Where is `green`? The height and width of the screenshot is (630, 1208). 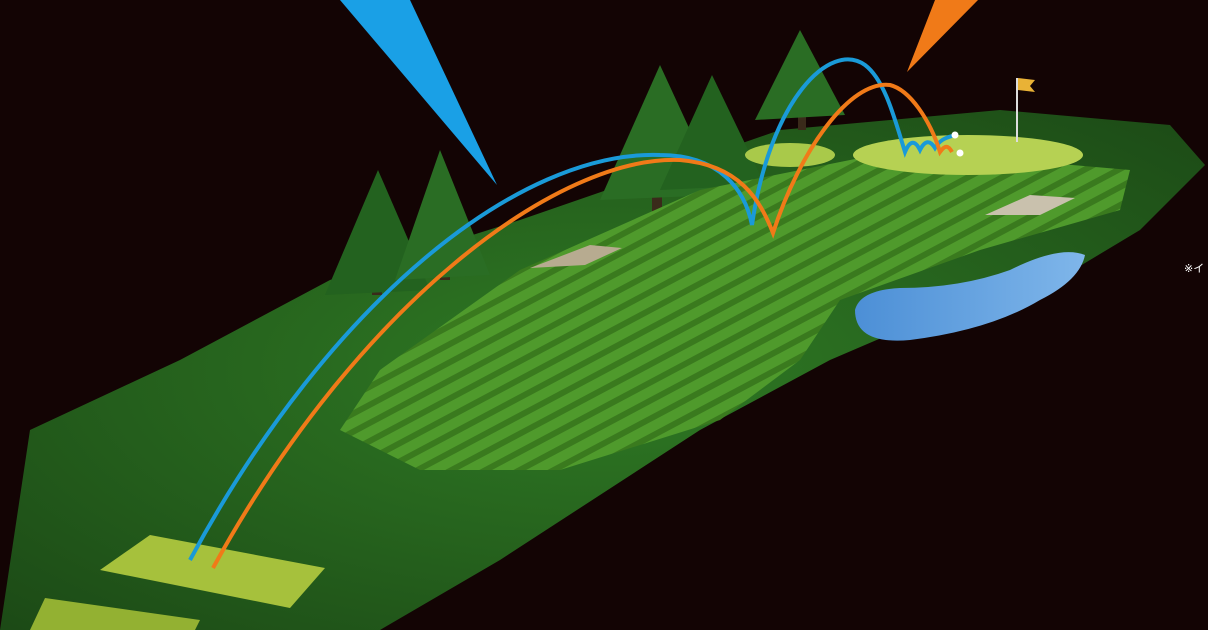 green is located at coordinates (968, 155).